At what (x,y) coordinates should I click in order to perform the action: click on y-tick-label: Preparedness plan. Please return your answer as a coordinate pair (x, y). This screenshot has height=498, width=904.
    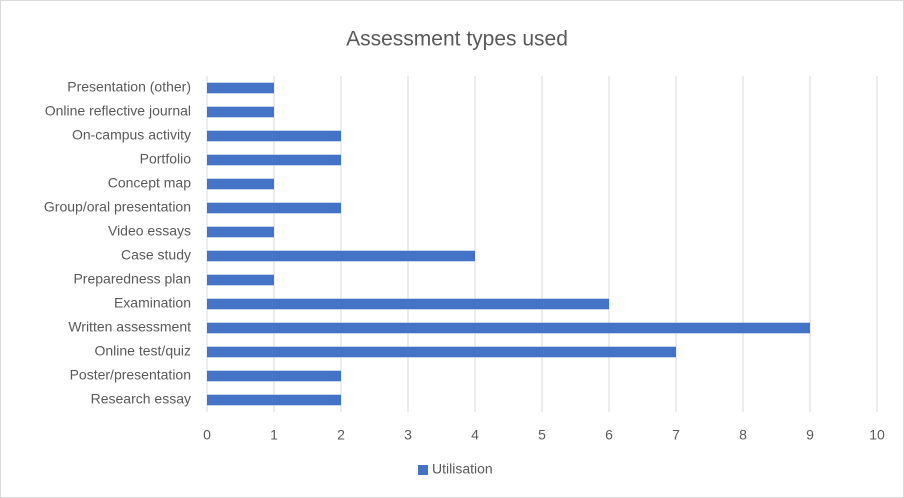
    Looking at the image, I should click on (132, 279).